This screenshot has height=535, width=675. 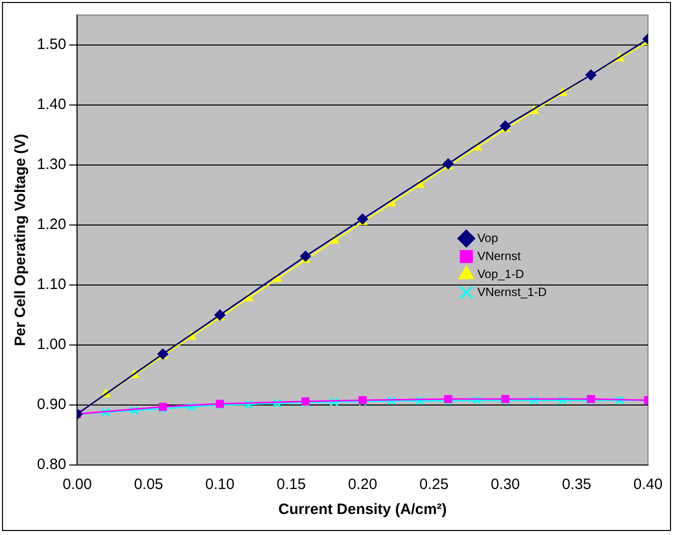 What do you see at coordinates (577, 485) in the screenshot?
I see `x-tick-label: 0.35` at bounding box center [577, 485].